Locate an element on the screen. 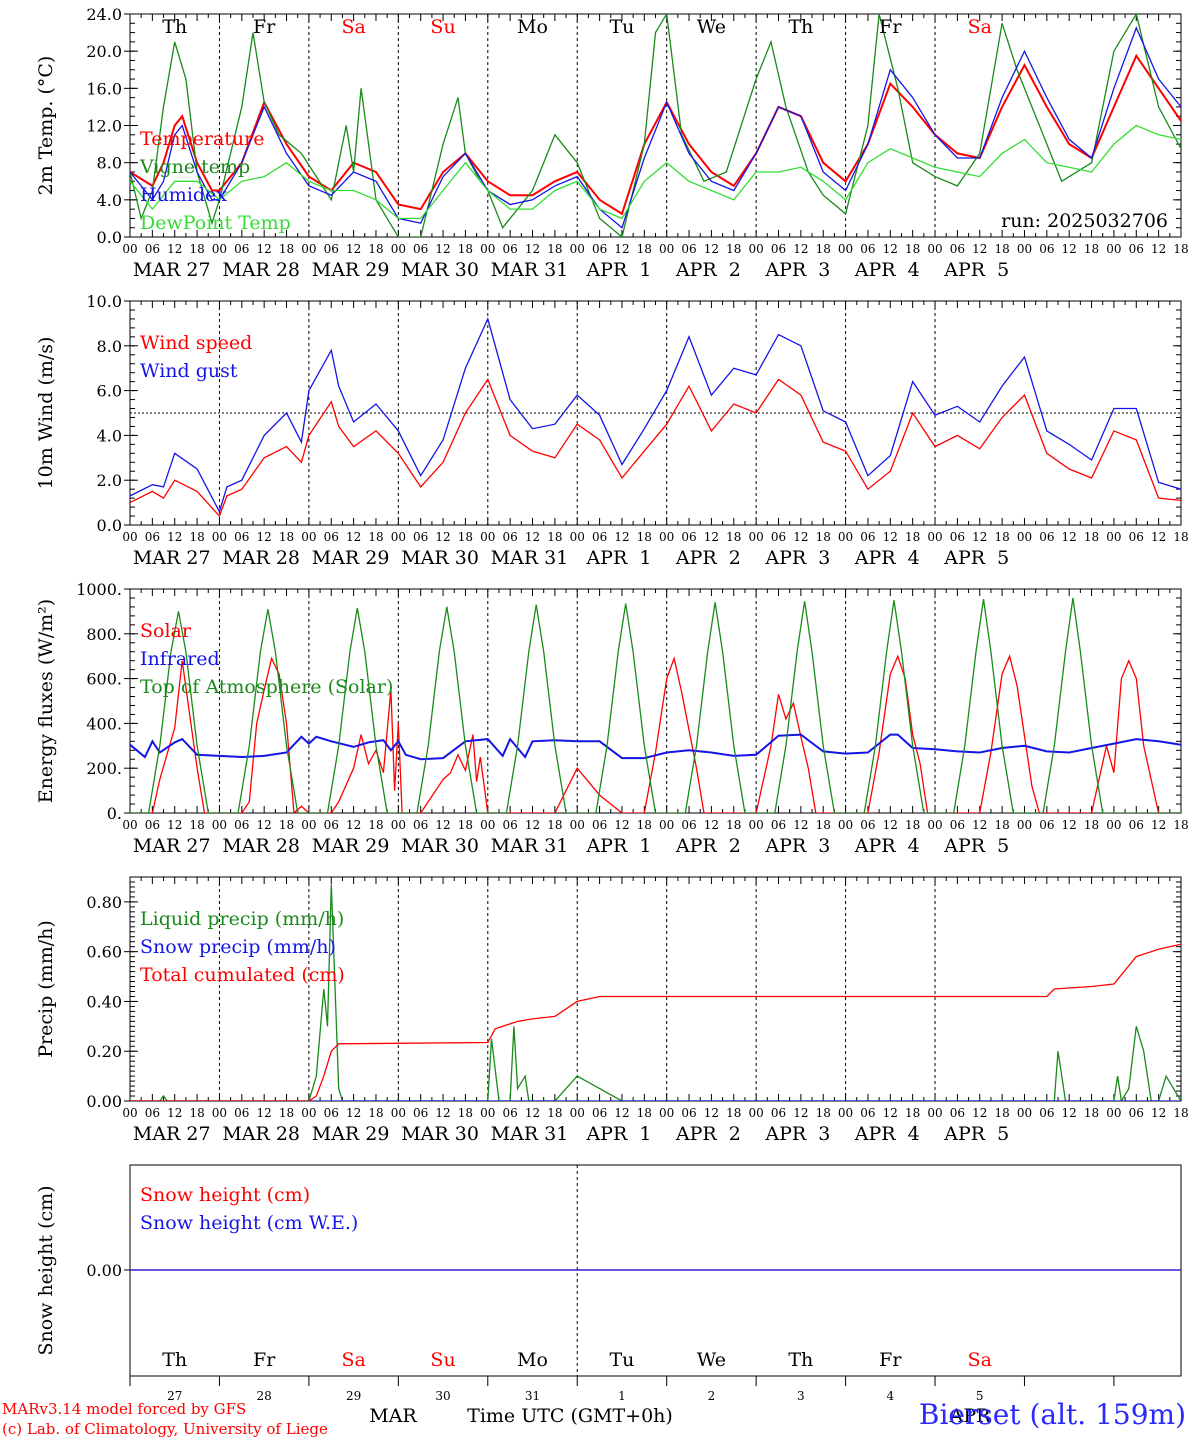  series-line-dewpoint-temp is located at coordinates (655, 172).